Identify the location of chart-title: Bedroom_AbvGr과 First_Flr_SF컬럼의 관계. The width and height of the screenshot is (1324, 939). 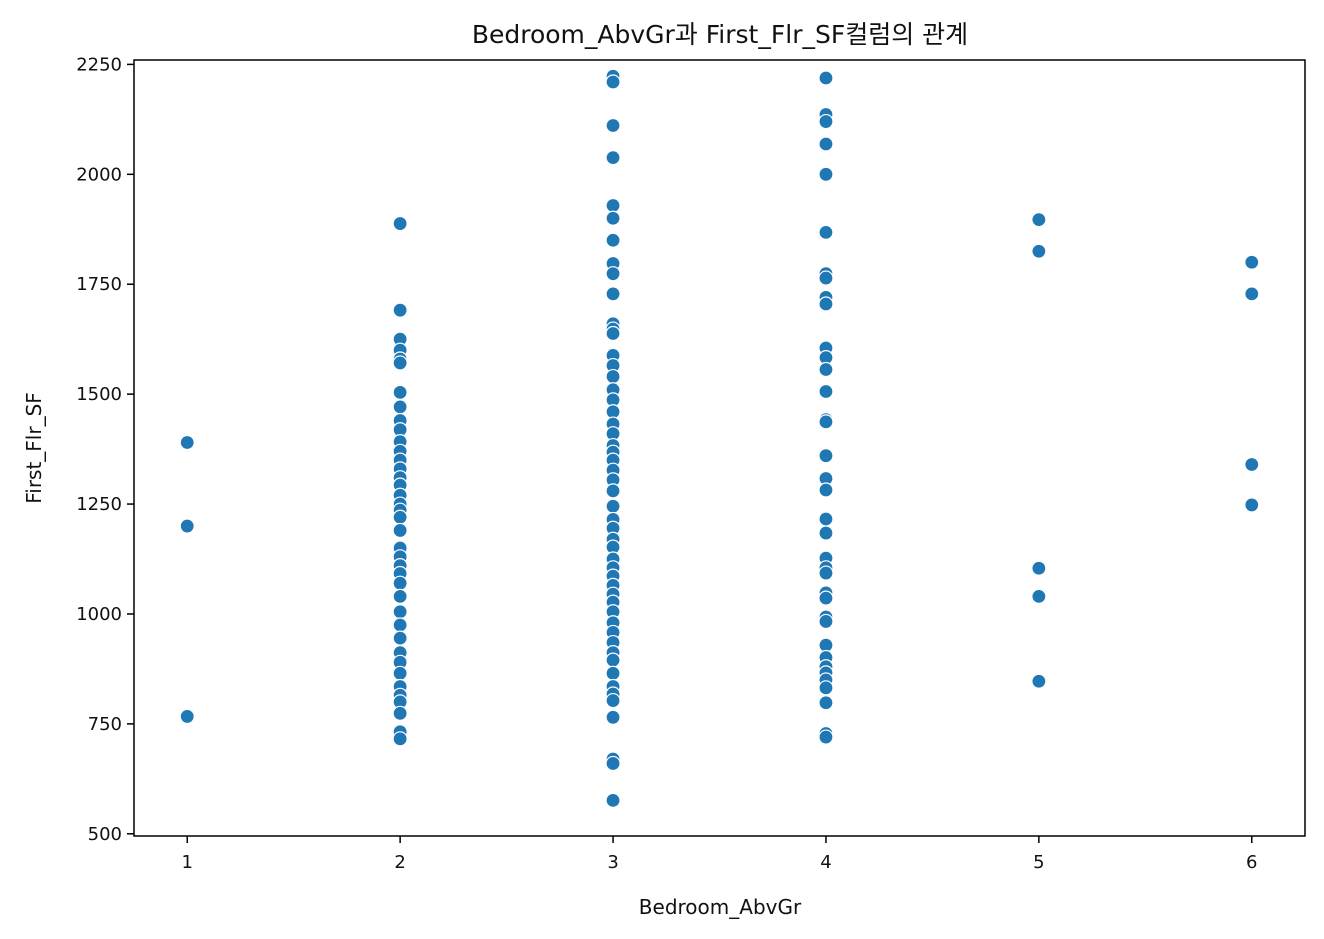
(720, 34).